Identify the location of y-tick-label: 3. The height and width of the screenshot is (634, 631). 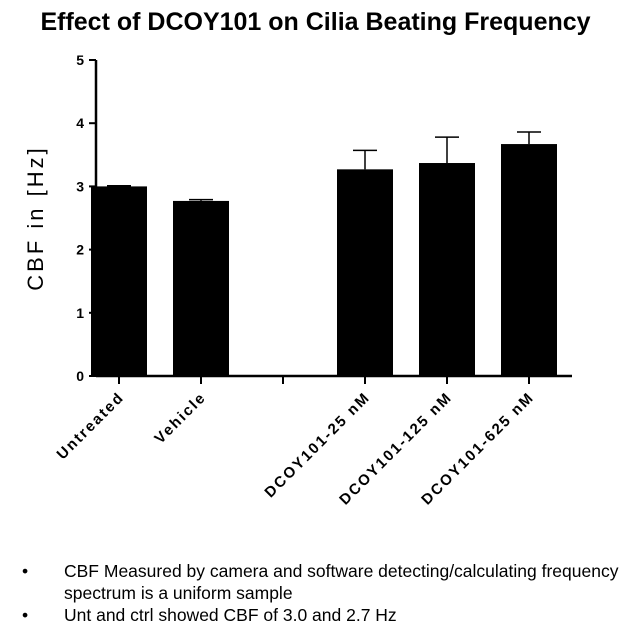
(80, 186).